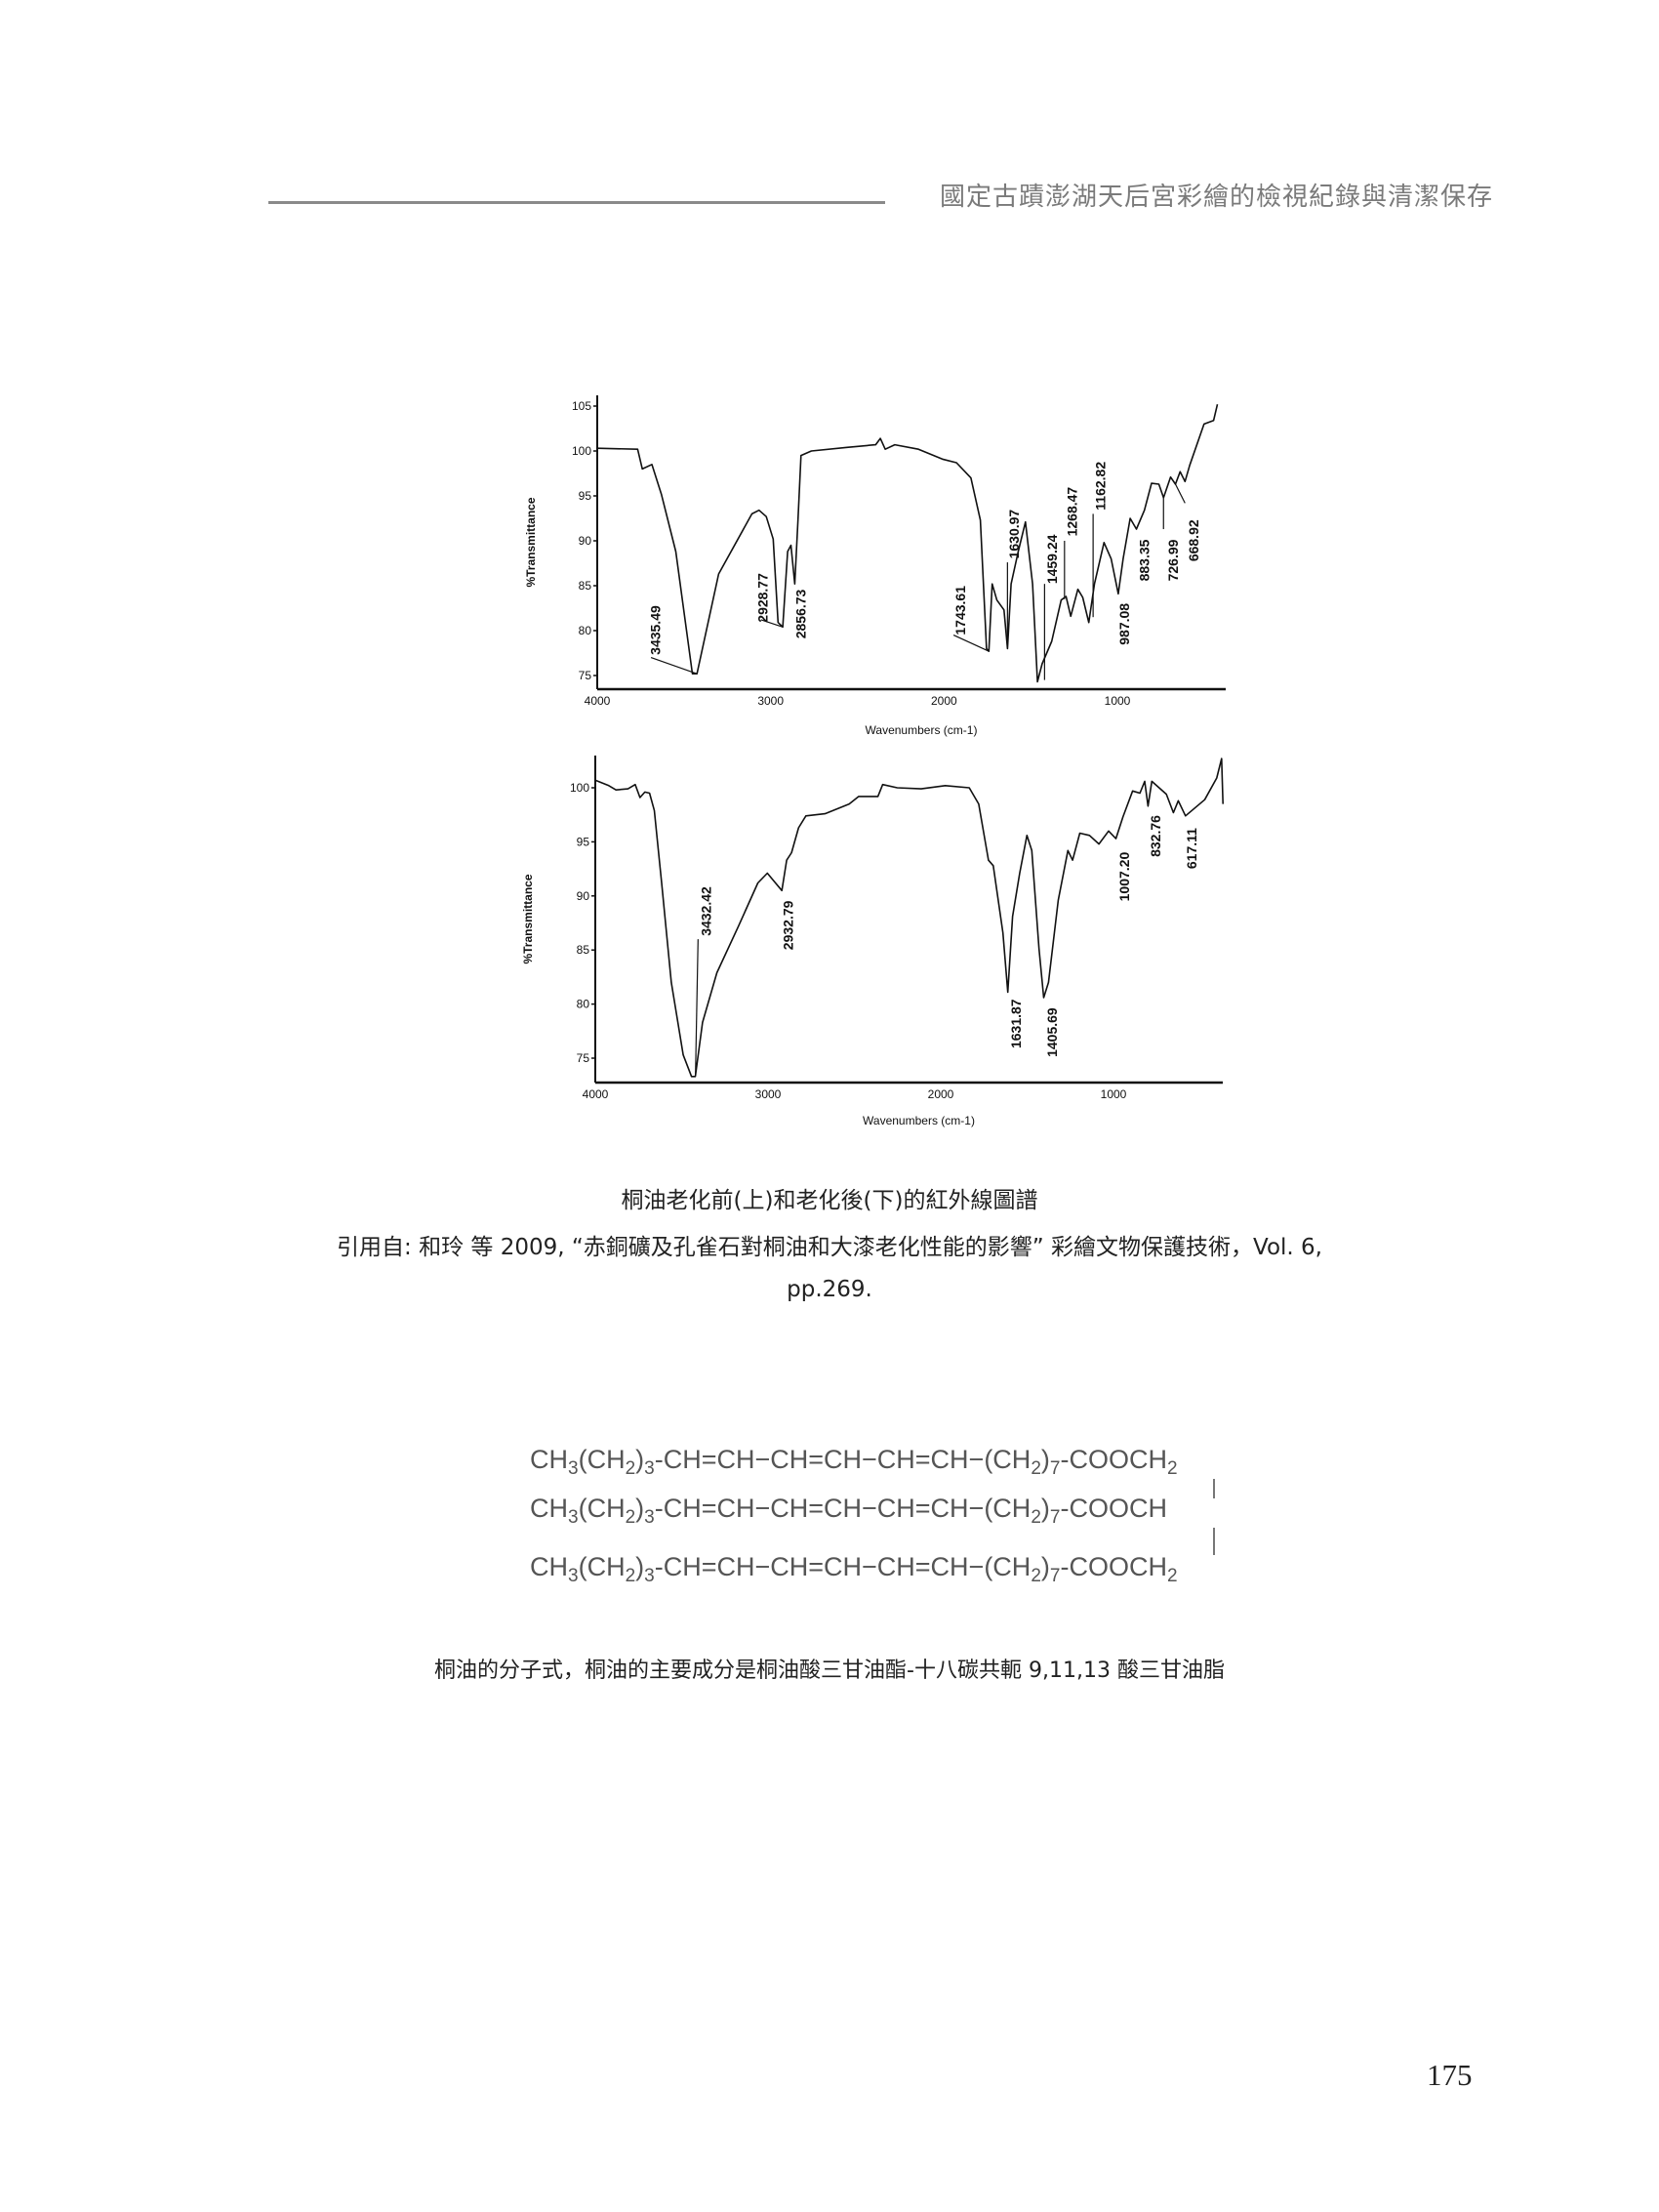 This screenshot has height=2212, width=1659. I want to click on peak-label: 3435.49, so click(656, 630).